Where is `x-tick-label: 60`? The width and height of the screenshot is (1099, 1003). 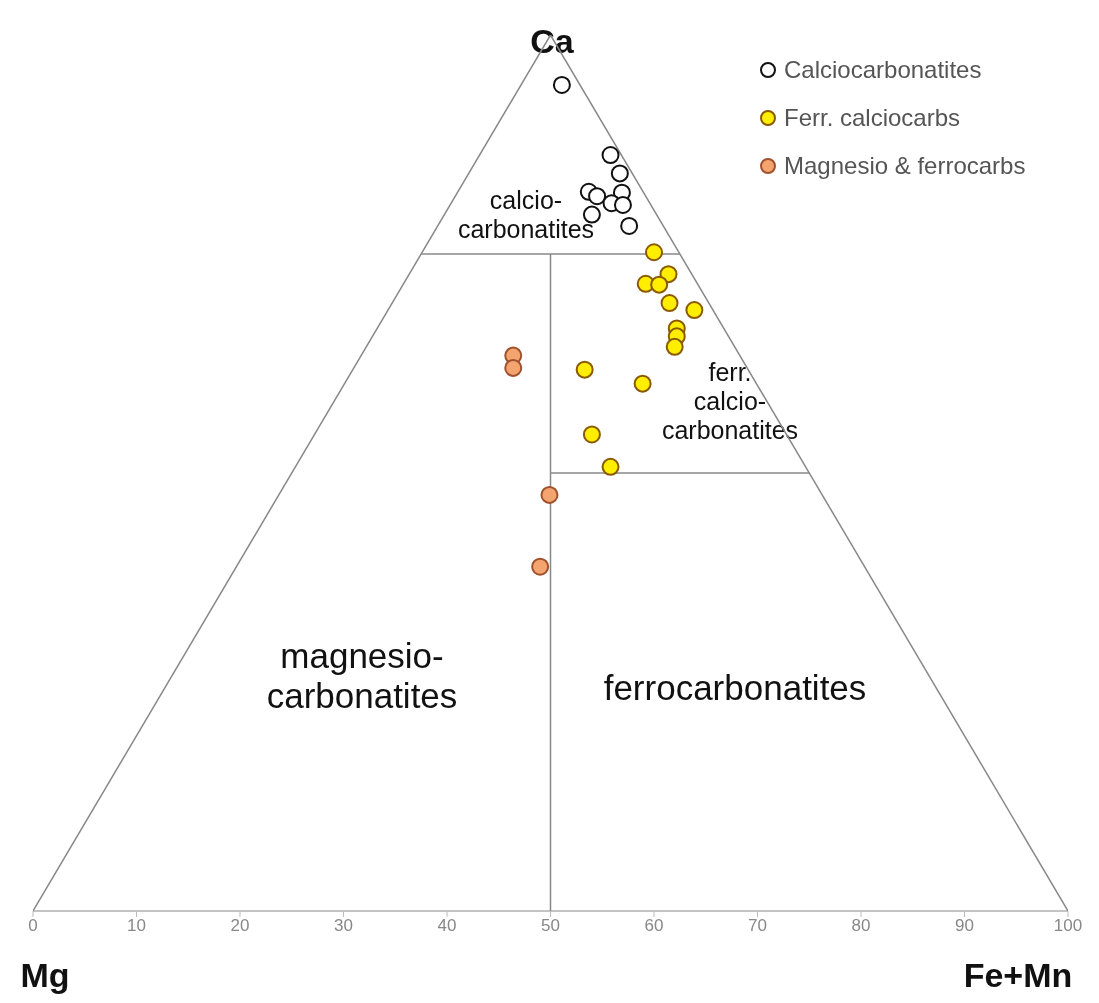 x-tick-label: 60 is located at coordinates (654, 926).